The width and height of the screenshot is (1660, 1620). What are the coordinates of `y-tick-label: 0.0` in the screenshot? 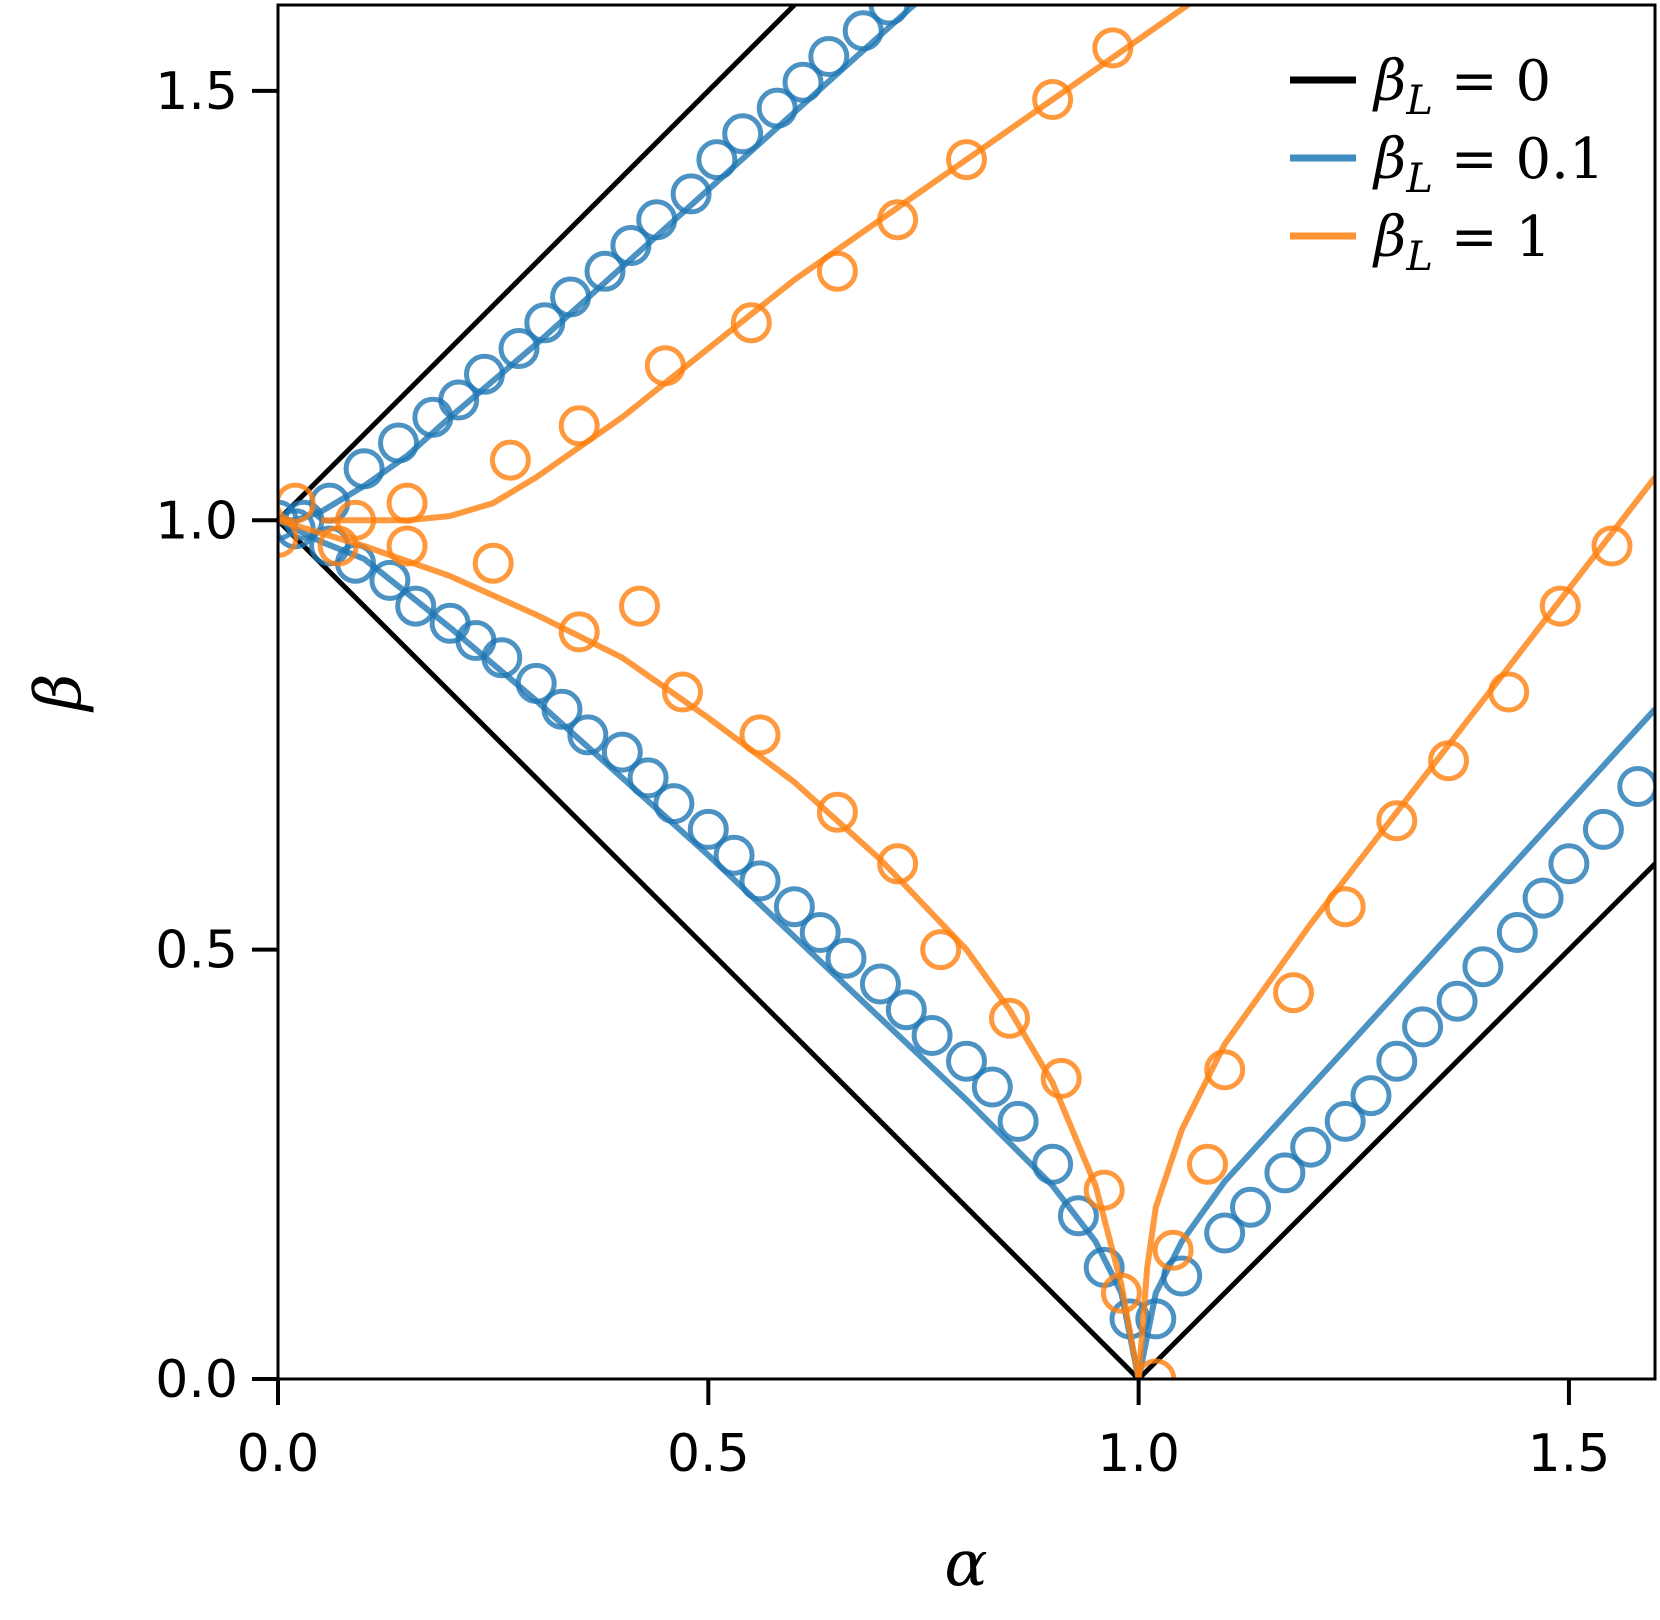 It's located at (196, 1380).